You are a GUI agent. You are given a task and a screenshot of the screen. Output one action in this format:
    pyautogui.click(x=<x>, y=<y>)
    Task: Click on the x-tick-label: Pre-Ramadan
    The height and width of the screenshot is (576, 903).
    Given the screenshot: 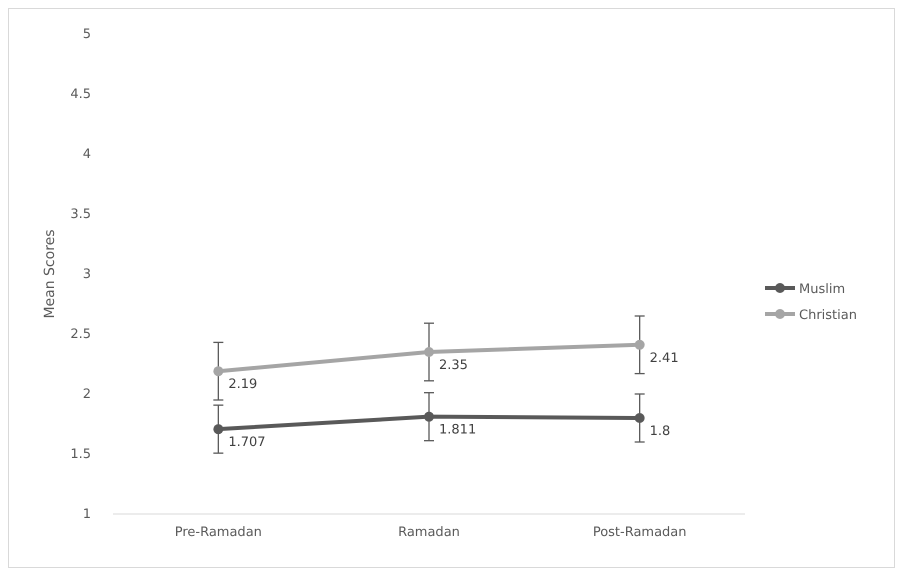 What is the action you would take?
    pyautogui.click(x=218, y=532)
    